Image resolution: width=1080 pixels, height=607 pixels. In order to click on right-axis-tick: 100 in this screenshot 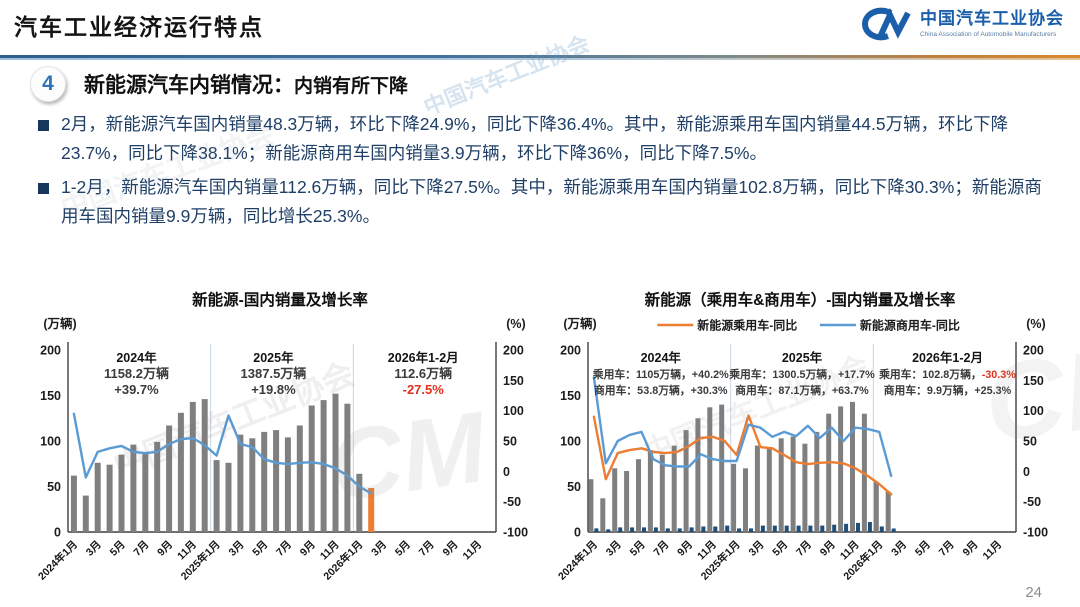, I will do `click(1033, 411)`.